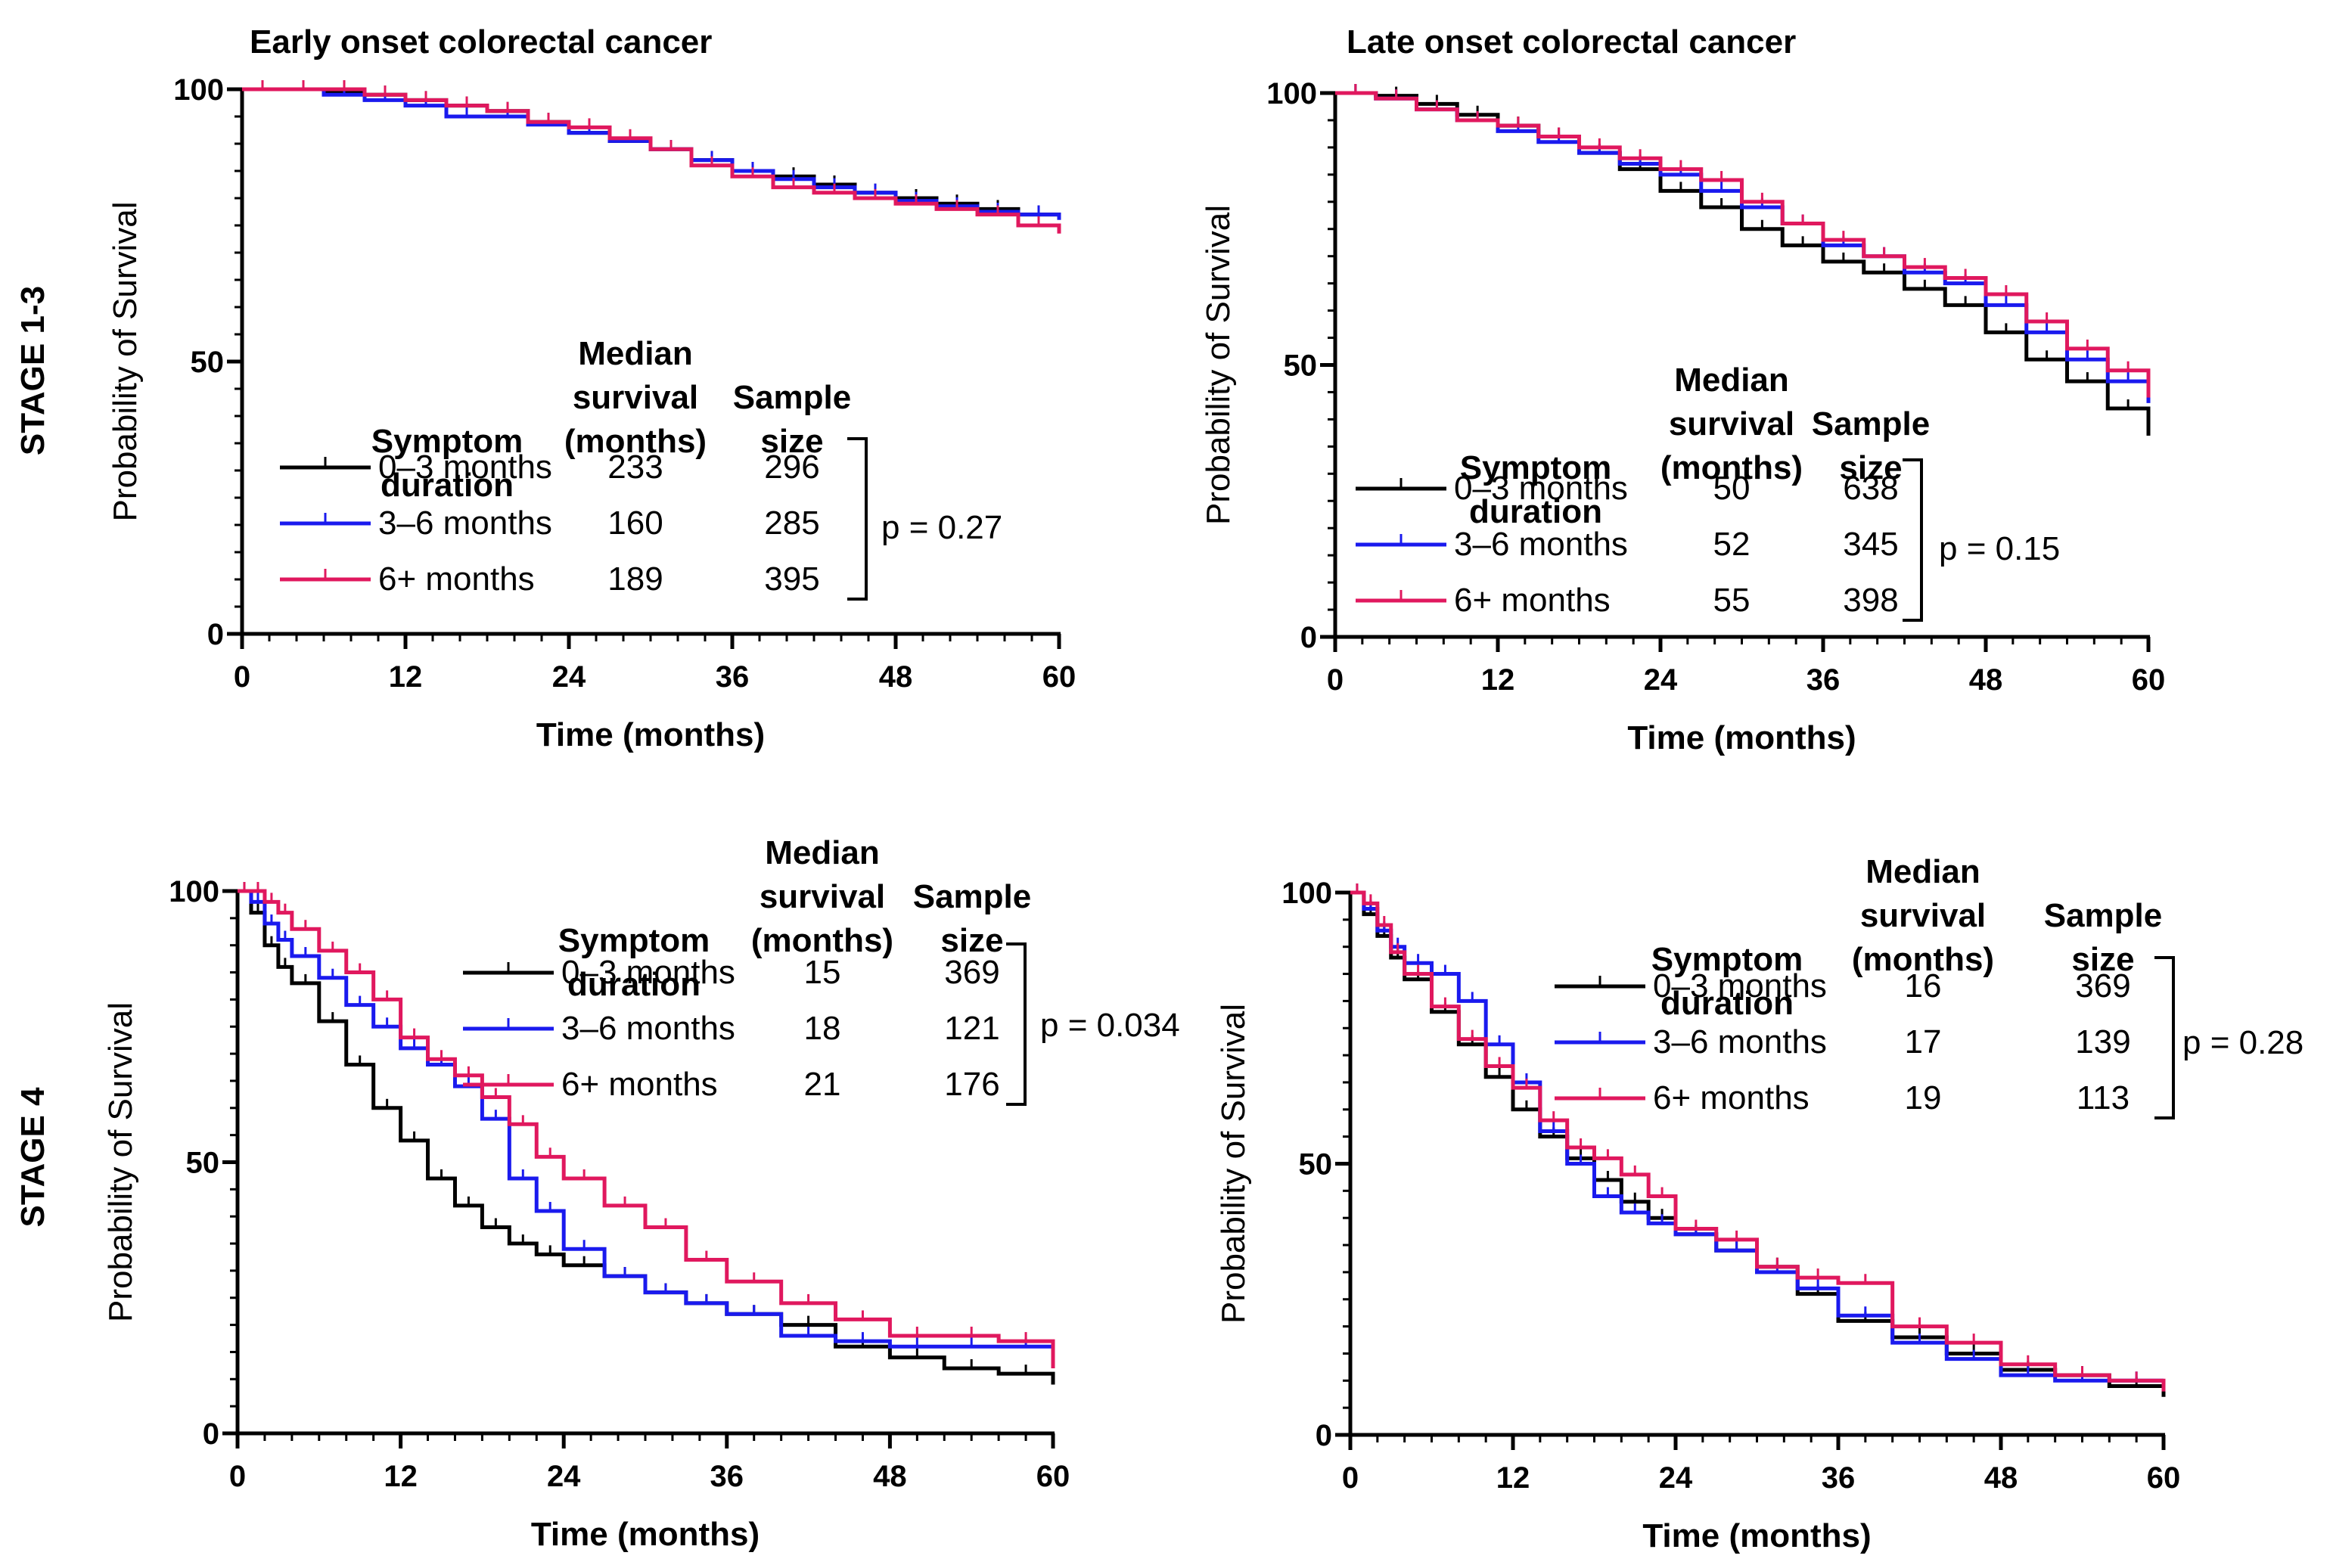  What do you see at coordinates (1498, 680) in the screenshot?
I see `x-tick-label: 12` at bounding box center [1498, 680].